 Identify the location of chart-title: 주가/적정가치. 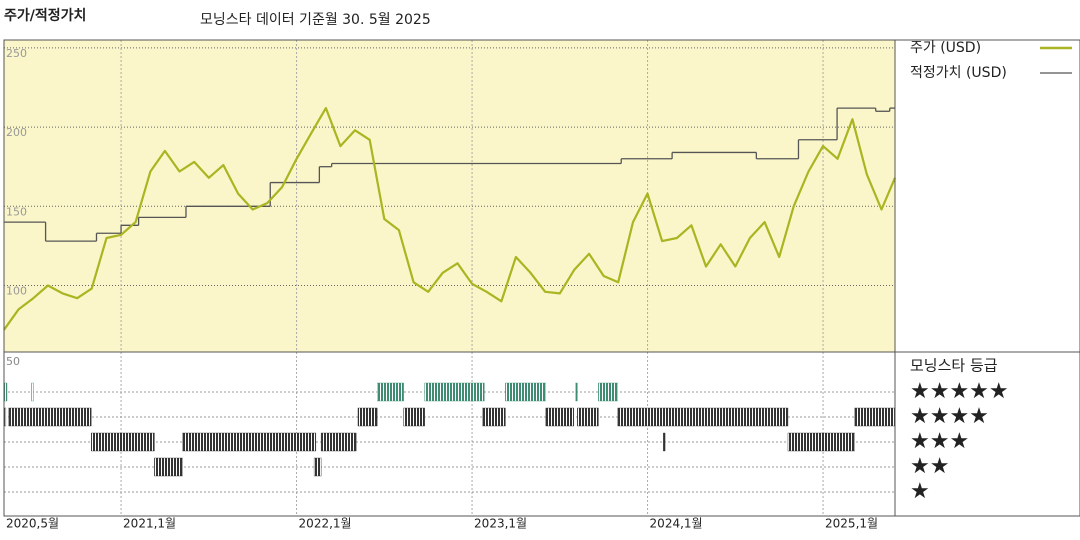
(45, 15).